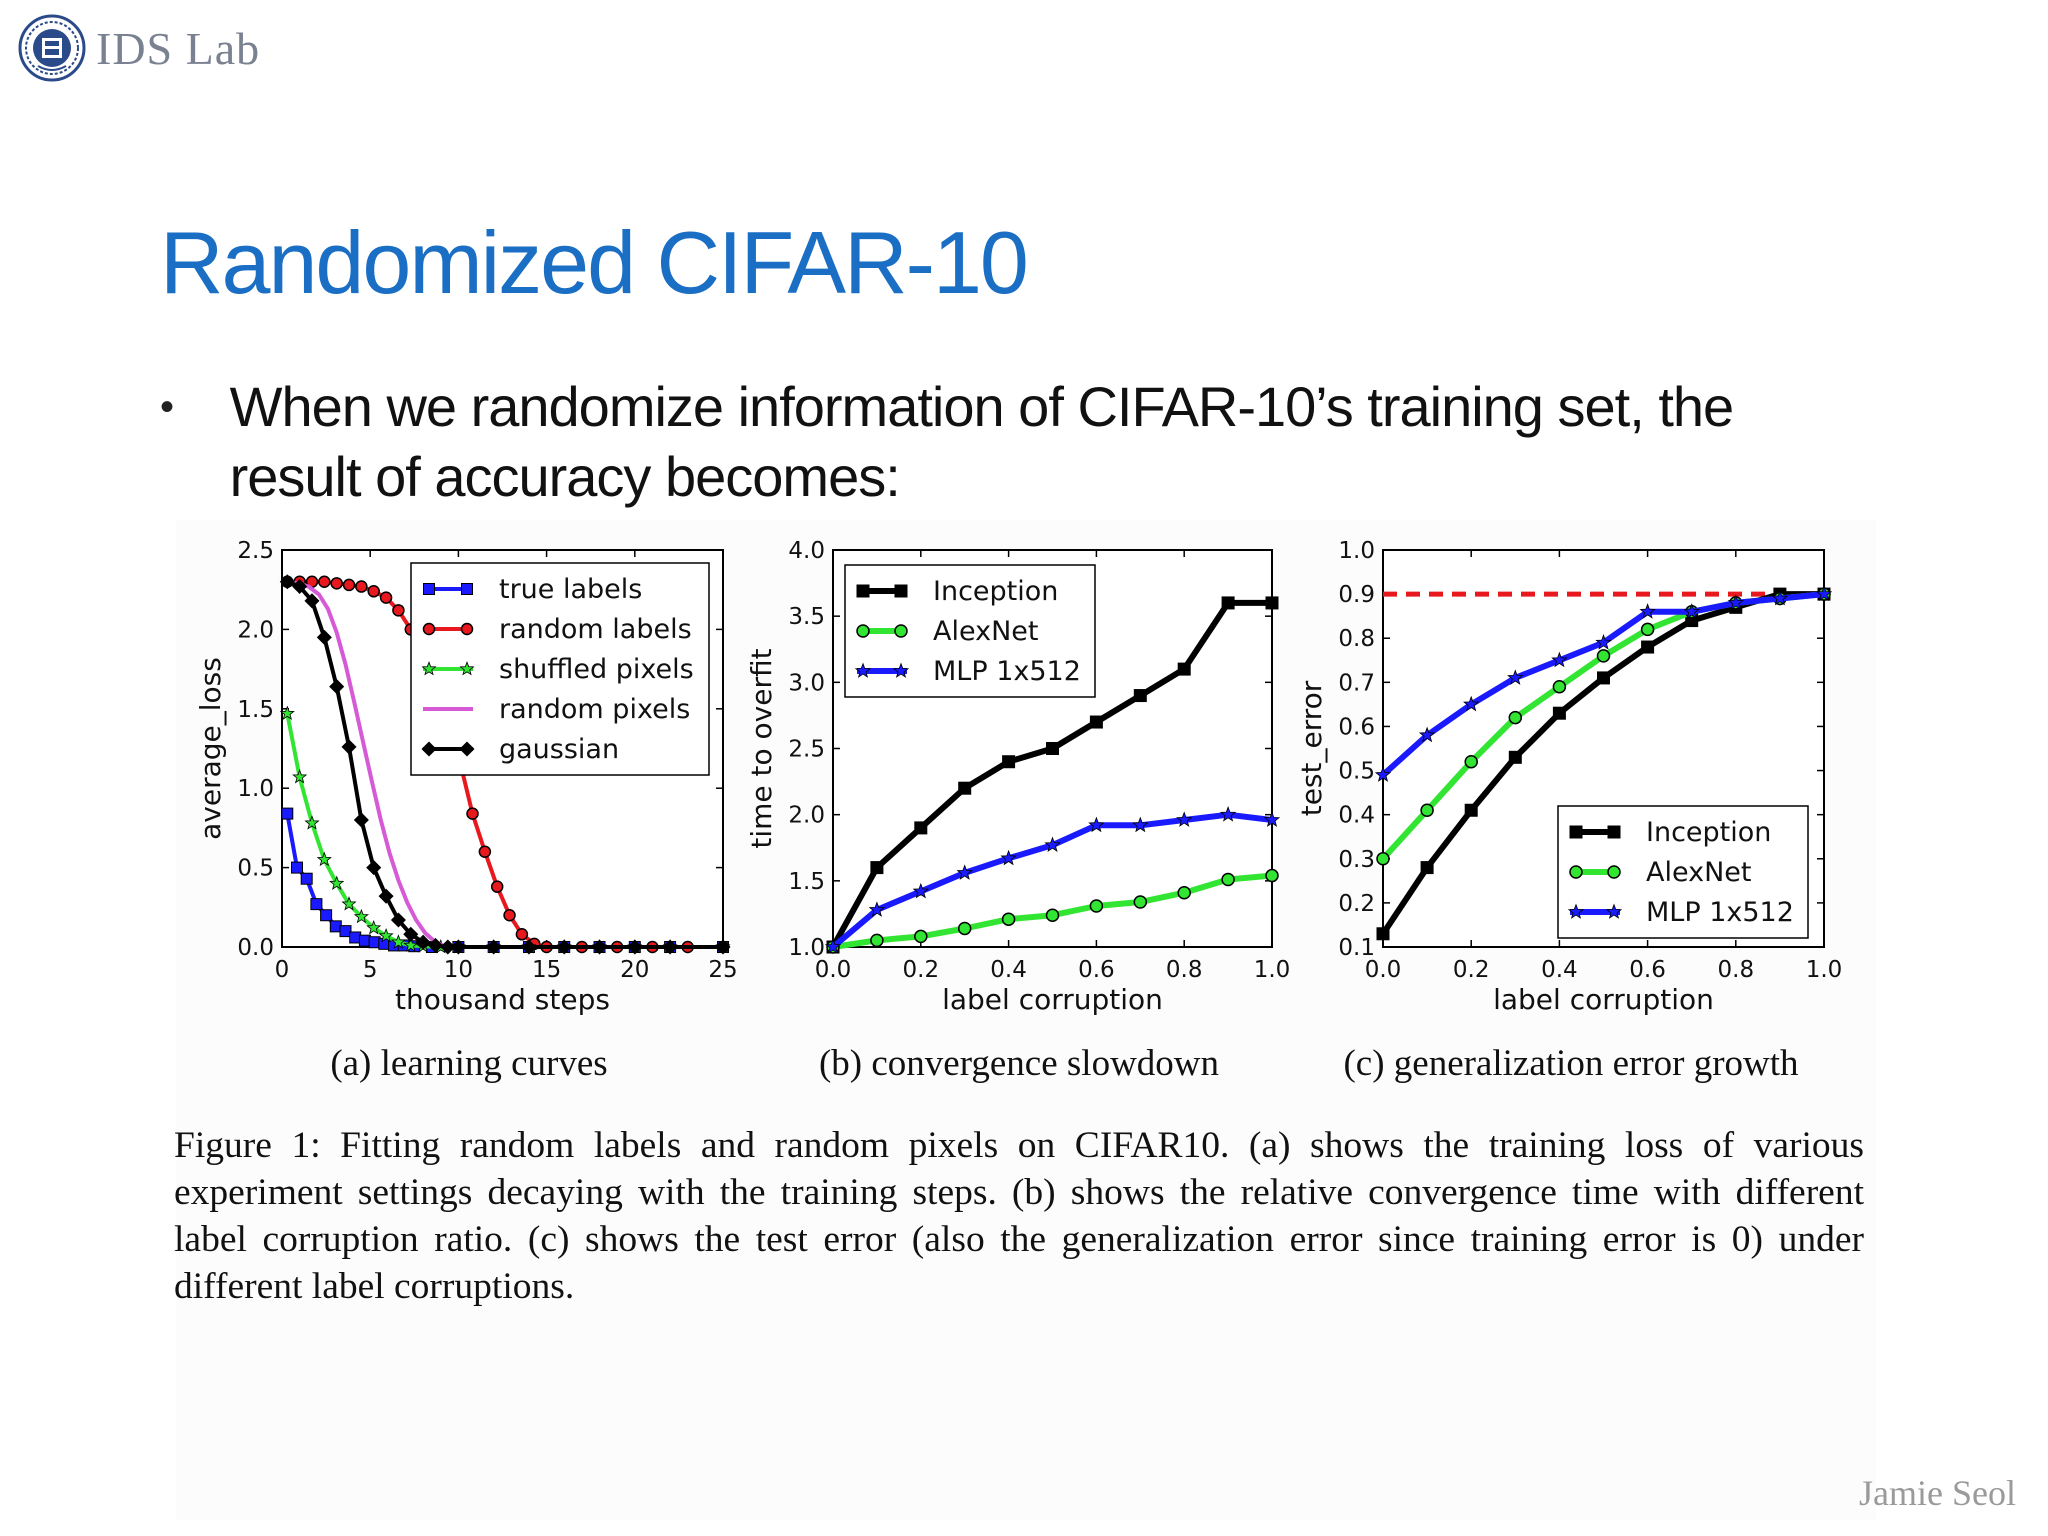 The height and width of the screenshot is (1536, 2048). I want to click on y-tick-label: 3.5, so click(806, 617).